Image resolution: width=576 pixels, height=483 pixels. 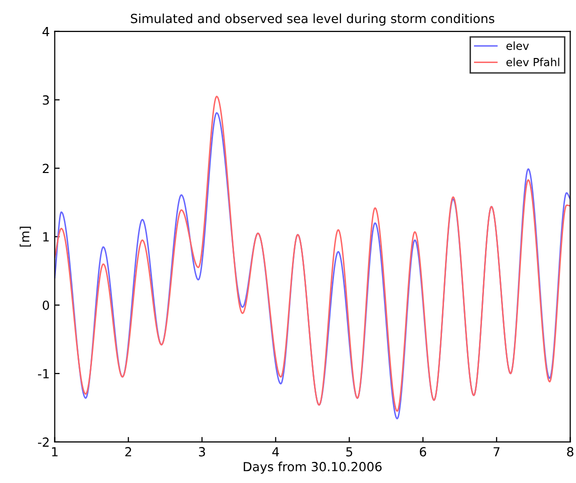 I want to click on x-tick-label: 7, so click(x=497, y=451).